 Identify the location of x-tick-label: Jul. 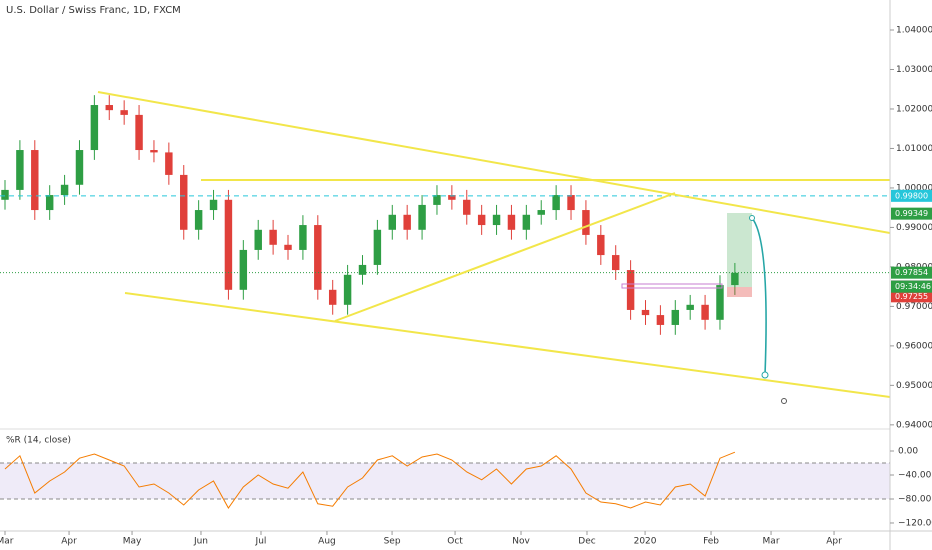
(261, 542).